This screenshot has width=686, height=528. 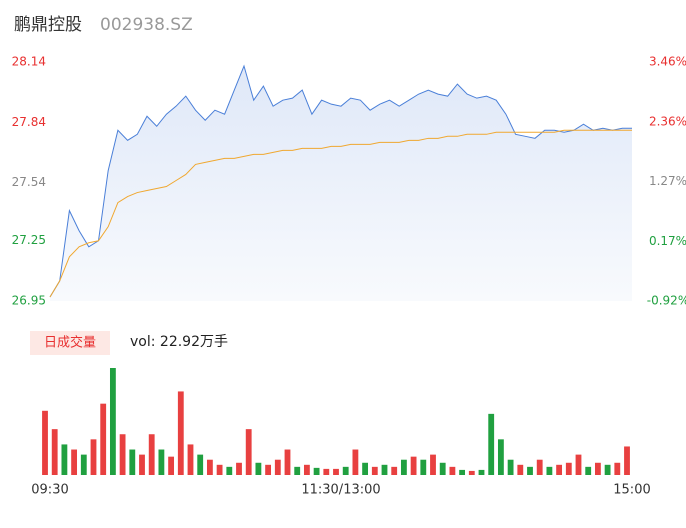 What do you see at coordinates (146, 25) in the screenshot?
I see `stock-code: 002938.SZ` at bounding box center [146, 25].